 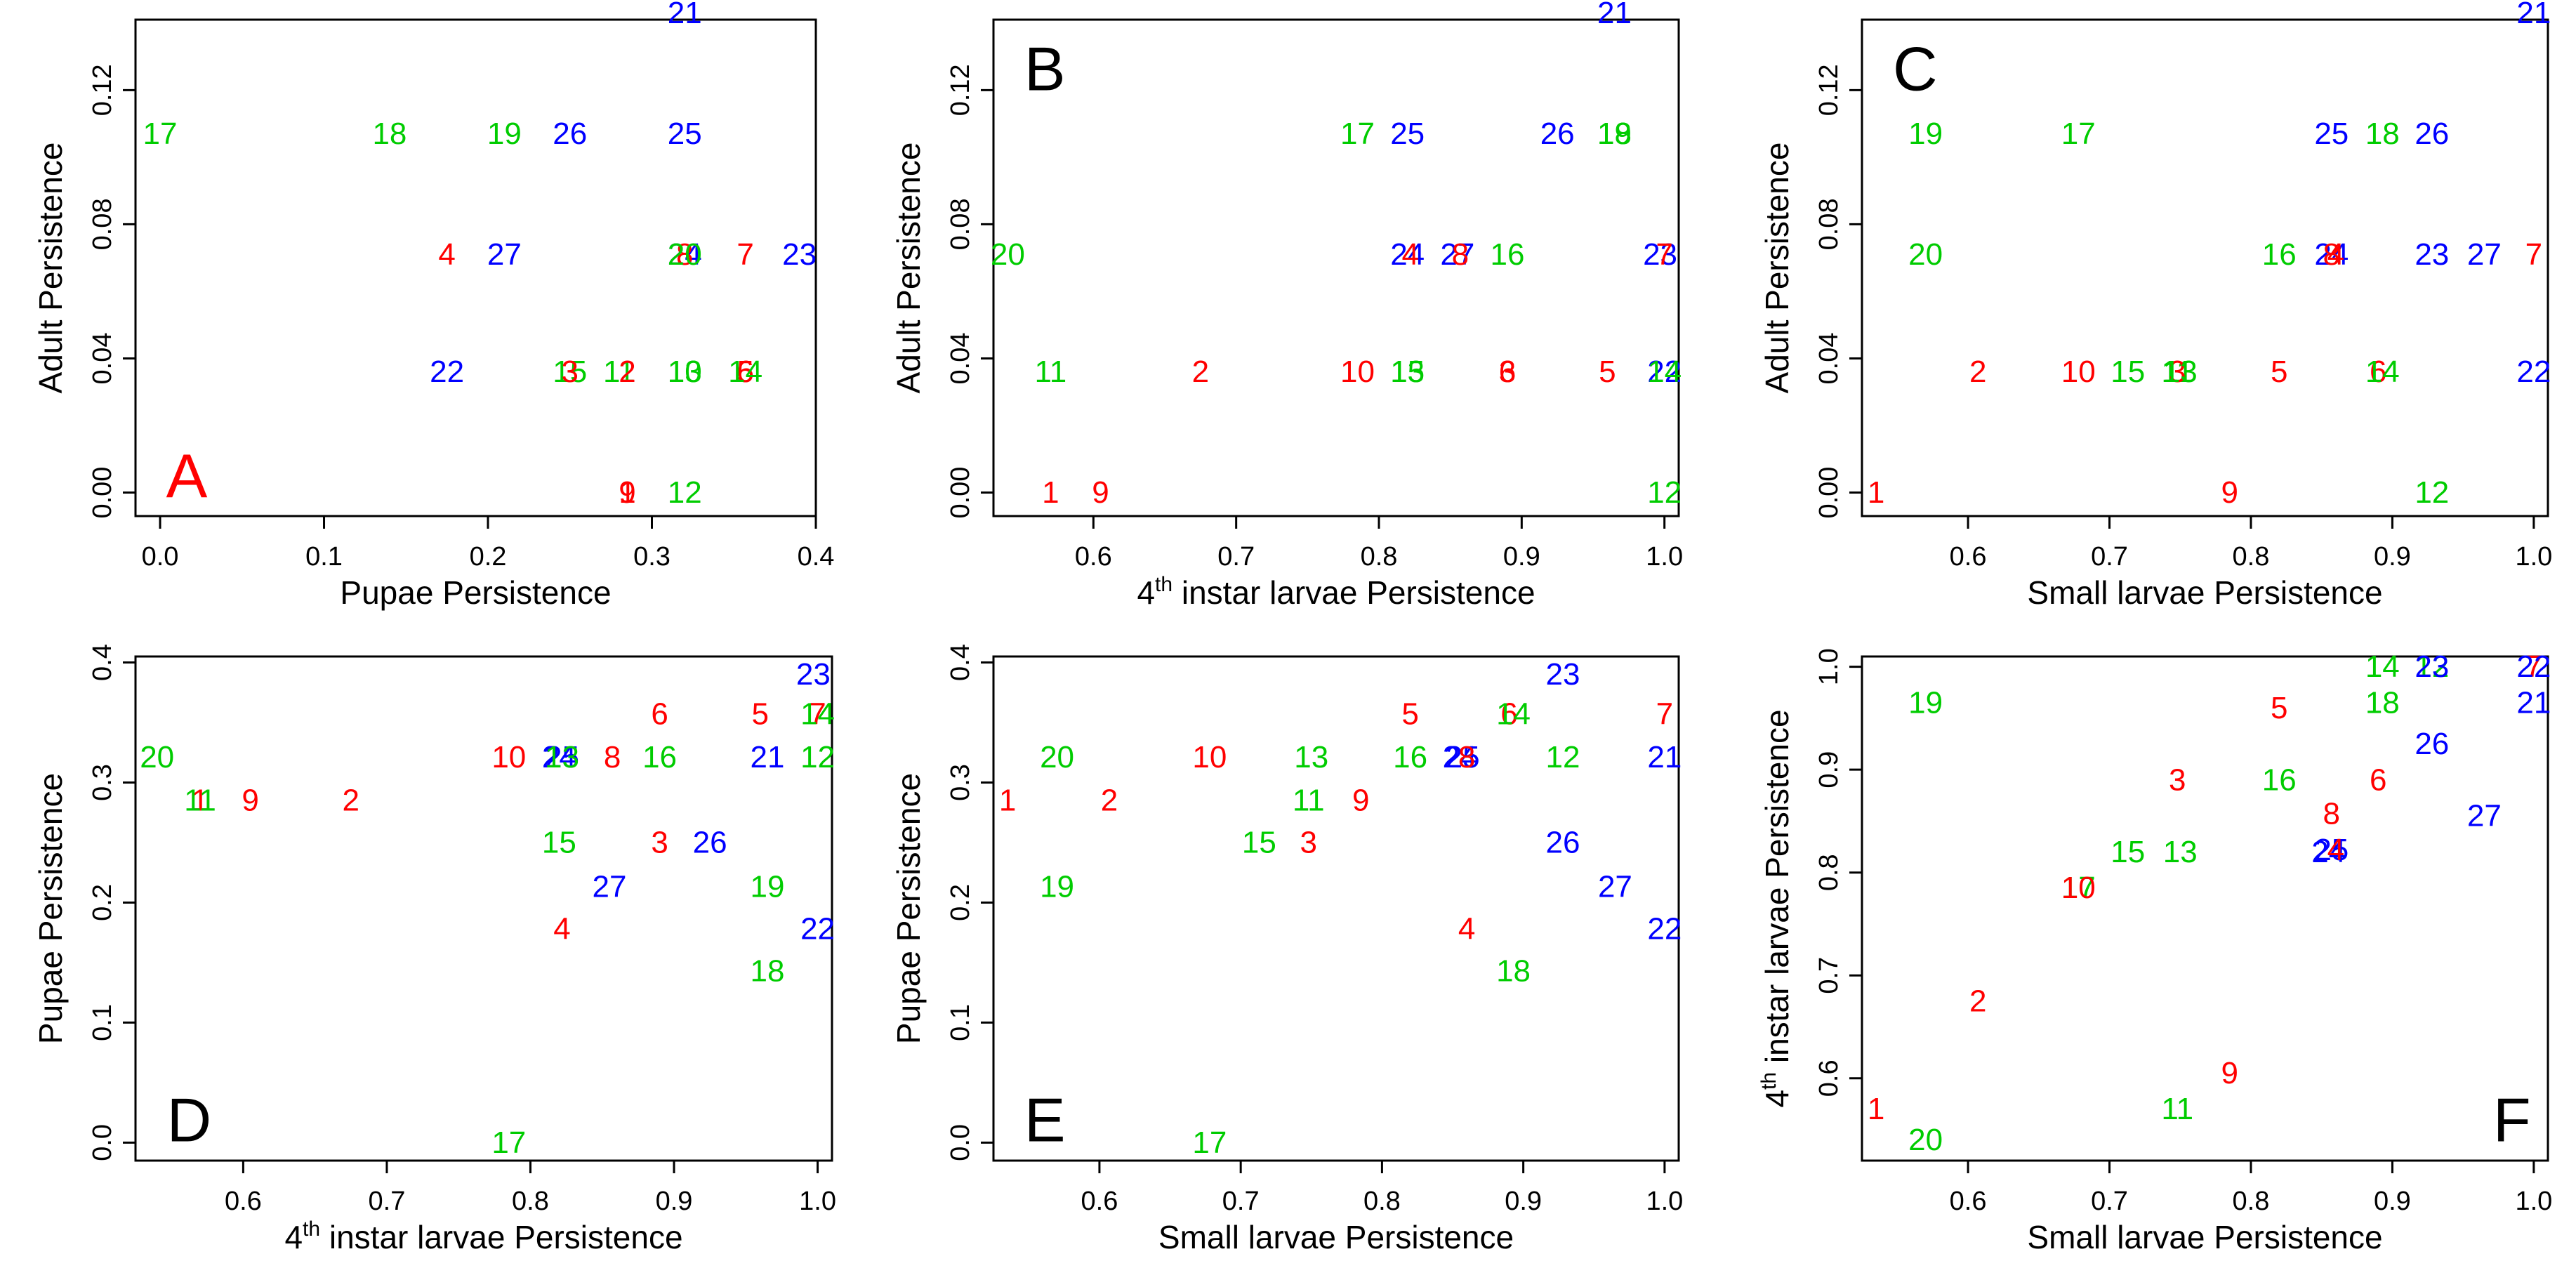 I want to click on x-axis-label: Small larvae Persistence, so click(x=2204, y=1237).